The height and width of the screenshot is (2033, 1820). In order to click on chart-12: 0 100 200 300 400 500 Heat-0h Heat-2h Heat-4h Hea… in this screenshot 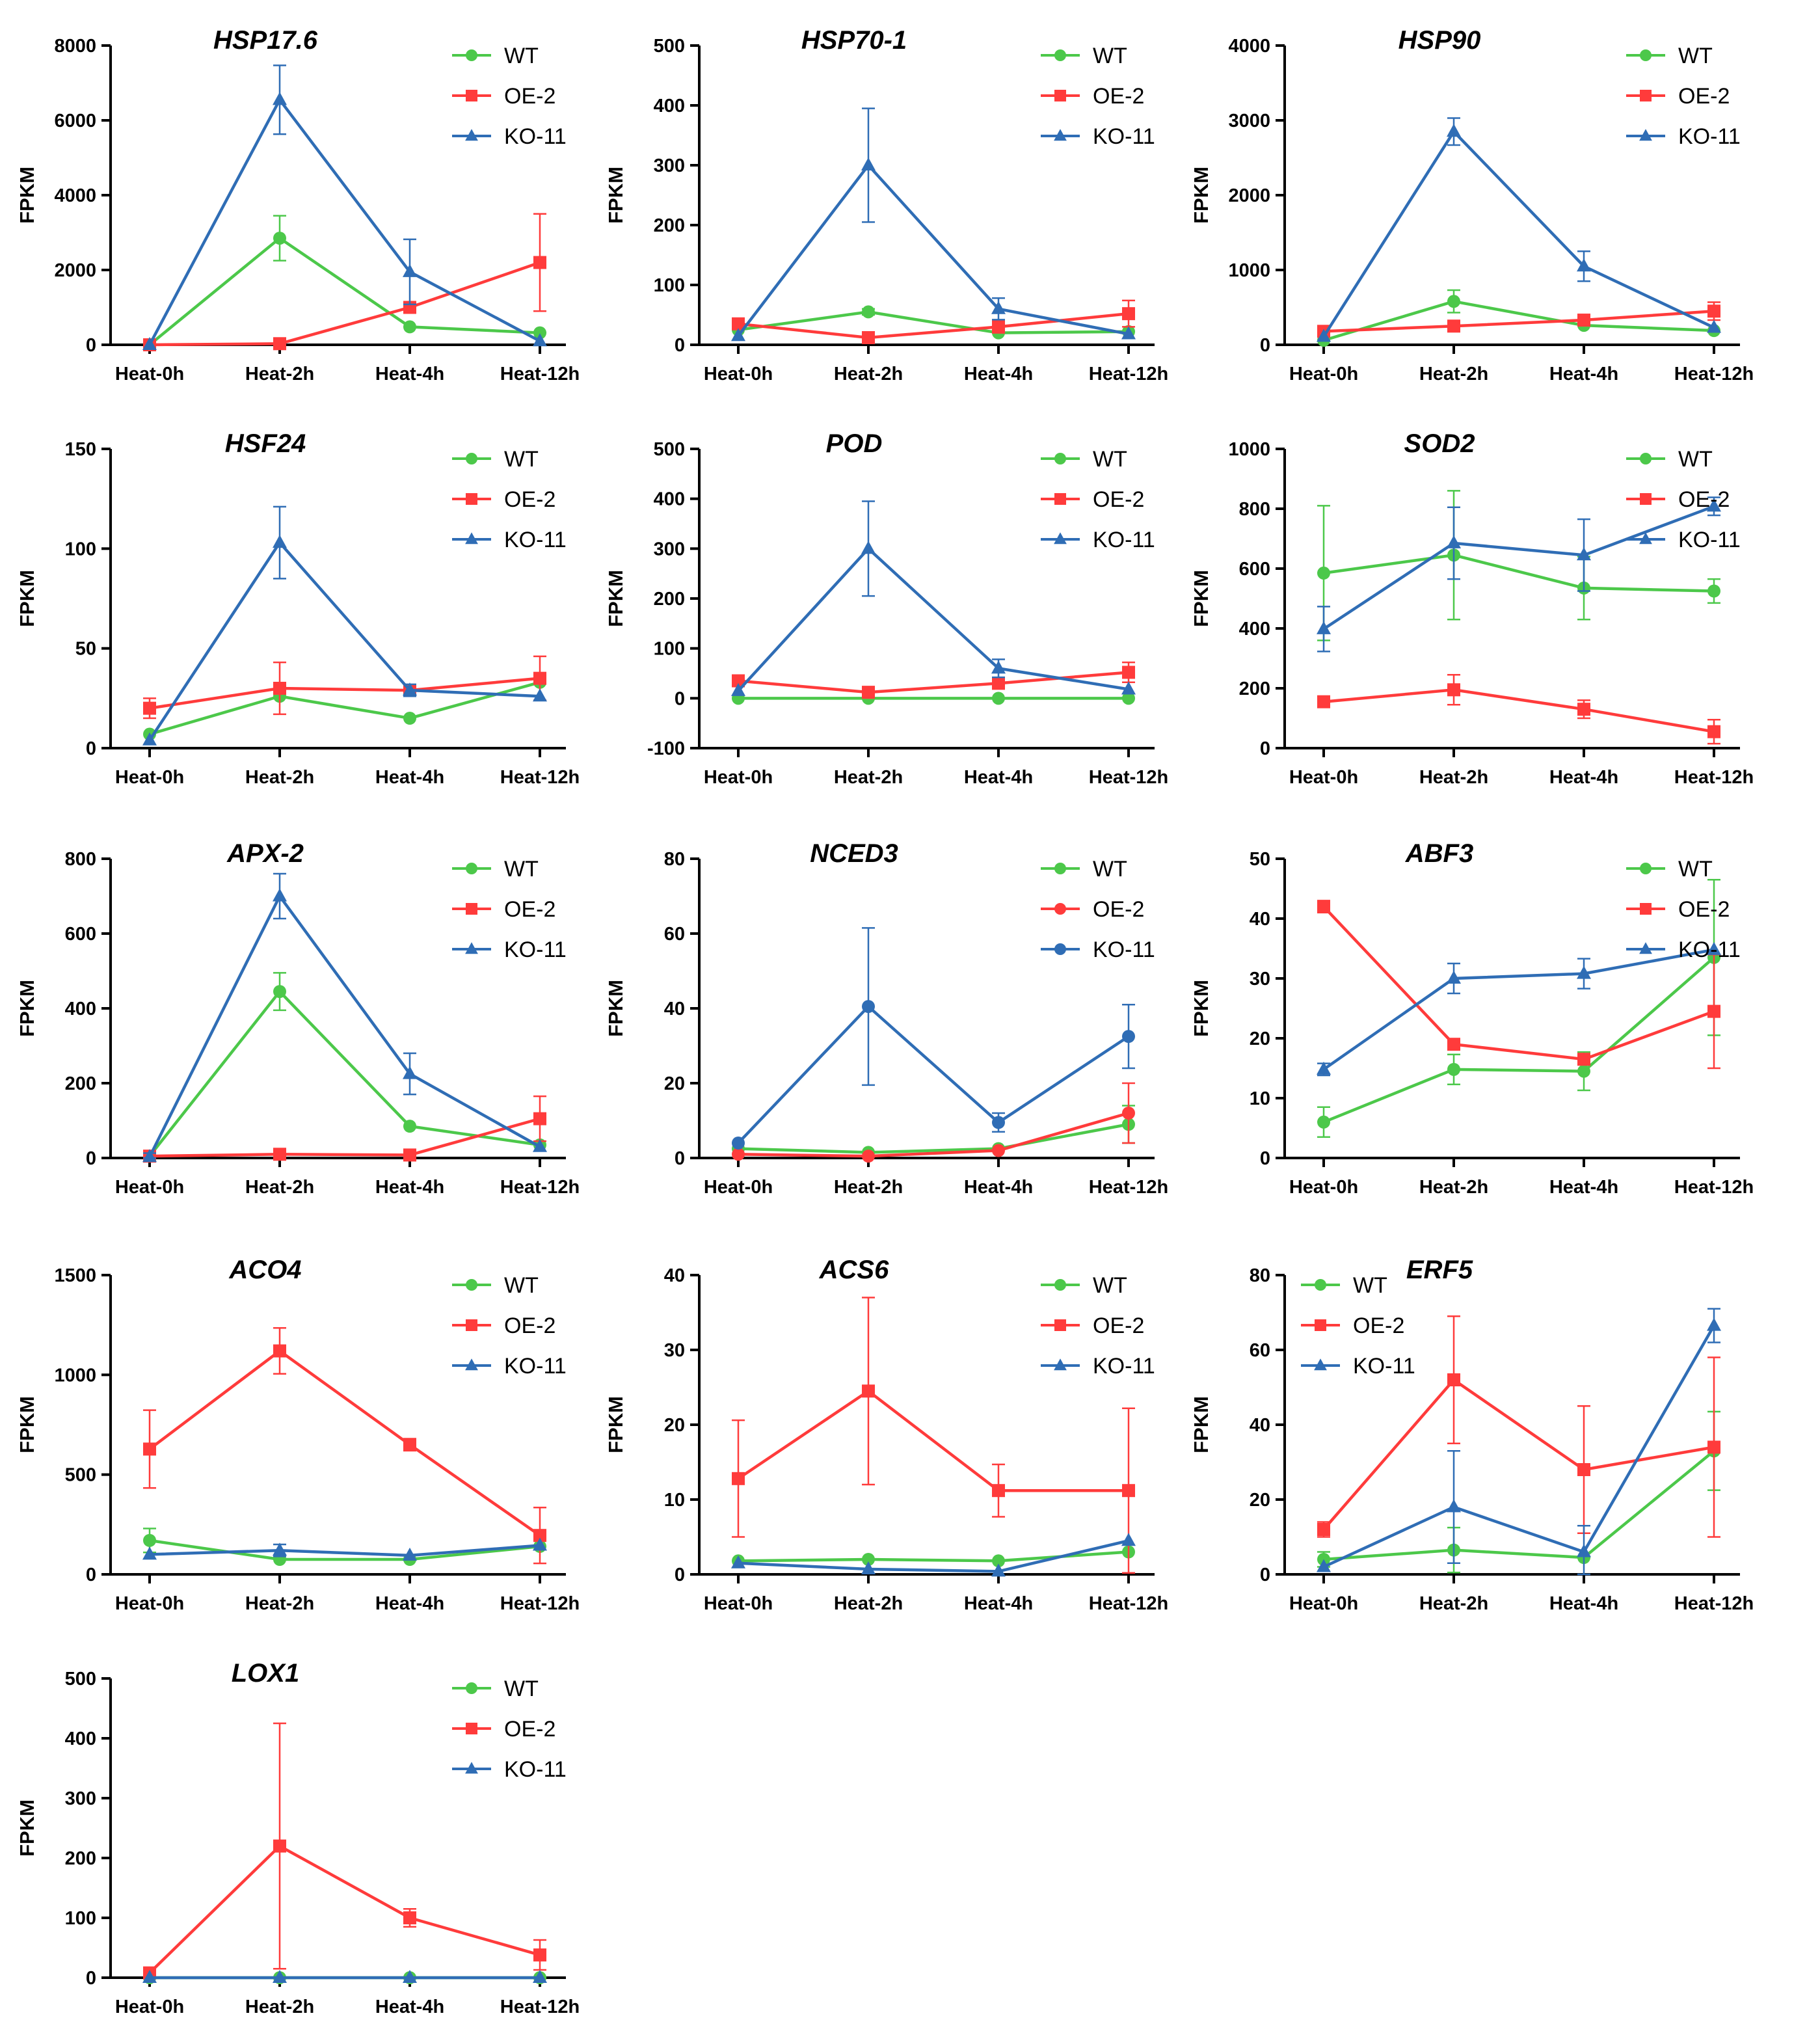, I will do `click(298, 1838)`.